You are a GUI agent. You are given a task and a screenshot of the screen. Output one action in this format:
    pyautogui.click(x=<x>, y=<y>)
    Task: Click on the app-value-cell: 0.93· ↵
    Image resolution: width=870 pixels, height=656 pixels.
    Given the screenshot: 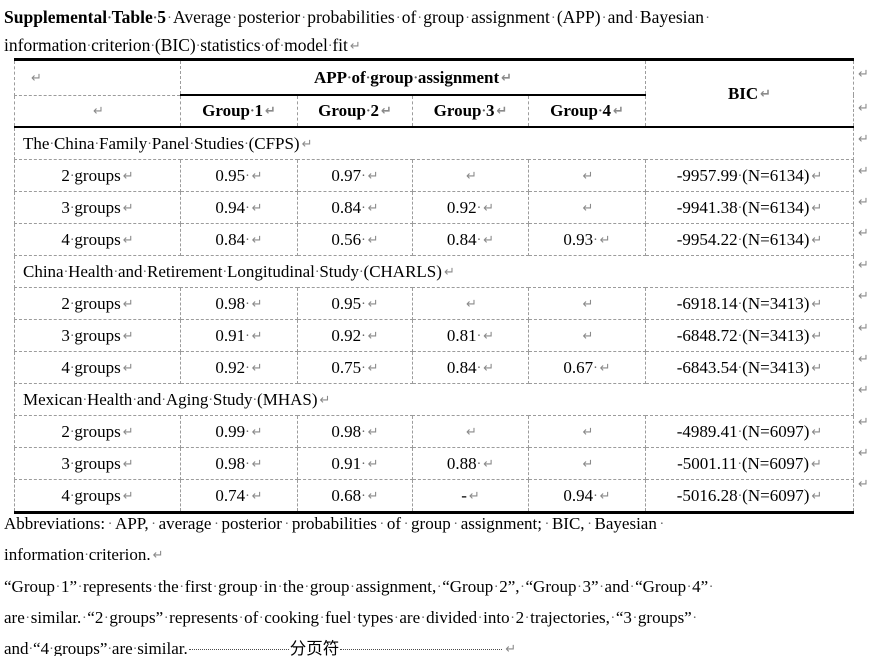 What is the action you would take?
    pyautogui.click(x=587, y=239)
    